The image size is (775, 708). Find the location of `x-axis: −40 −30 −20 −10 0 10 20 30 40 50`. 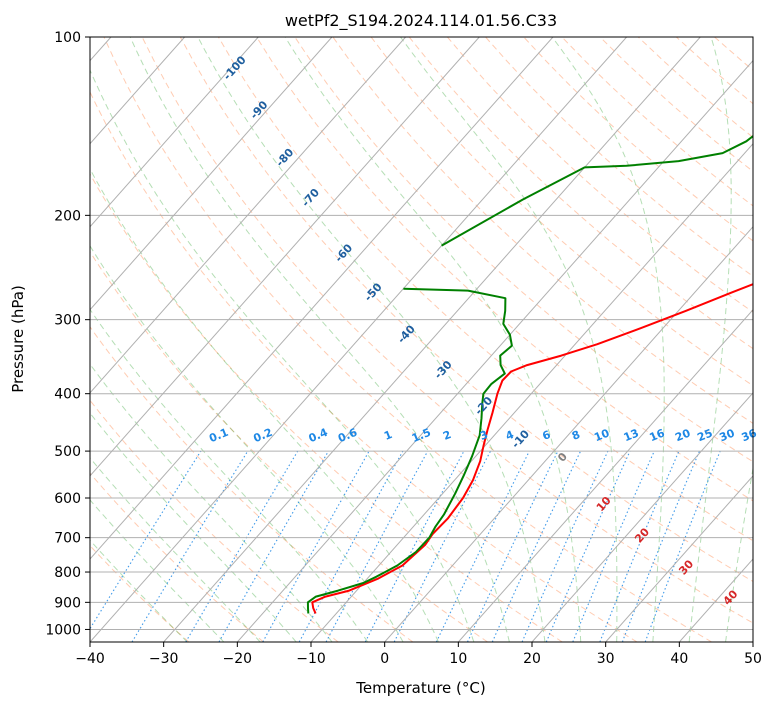

x-axis: −40 −30 −20 −10 0 10 20 30 40 50 is located at coordinates (418, 654).